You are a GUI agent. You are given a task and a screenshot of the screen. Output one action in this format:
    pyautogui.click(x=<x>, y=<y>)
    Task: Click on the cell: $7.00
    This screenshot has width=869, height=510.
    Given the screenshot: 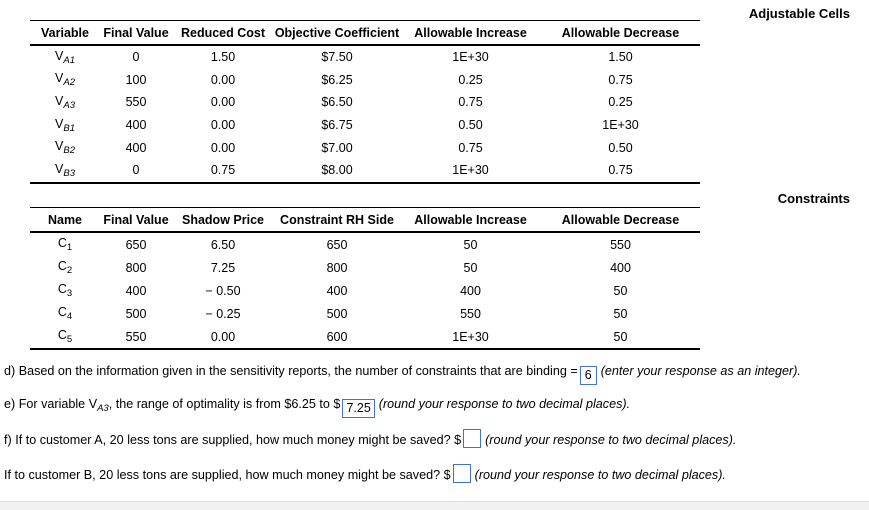 What is the action you would take?
    pyautogui.click(x=337, y=147)
    